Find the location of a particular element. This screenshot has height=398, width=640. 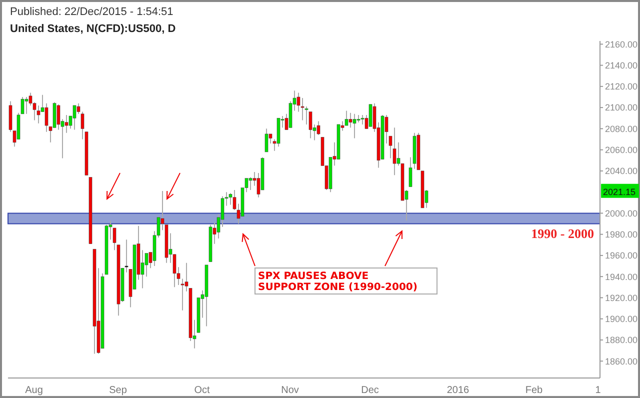

text: Published: 22/Dec/2015 - 1:54:51 is located at coordinates (92, 12).